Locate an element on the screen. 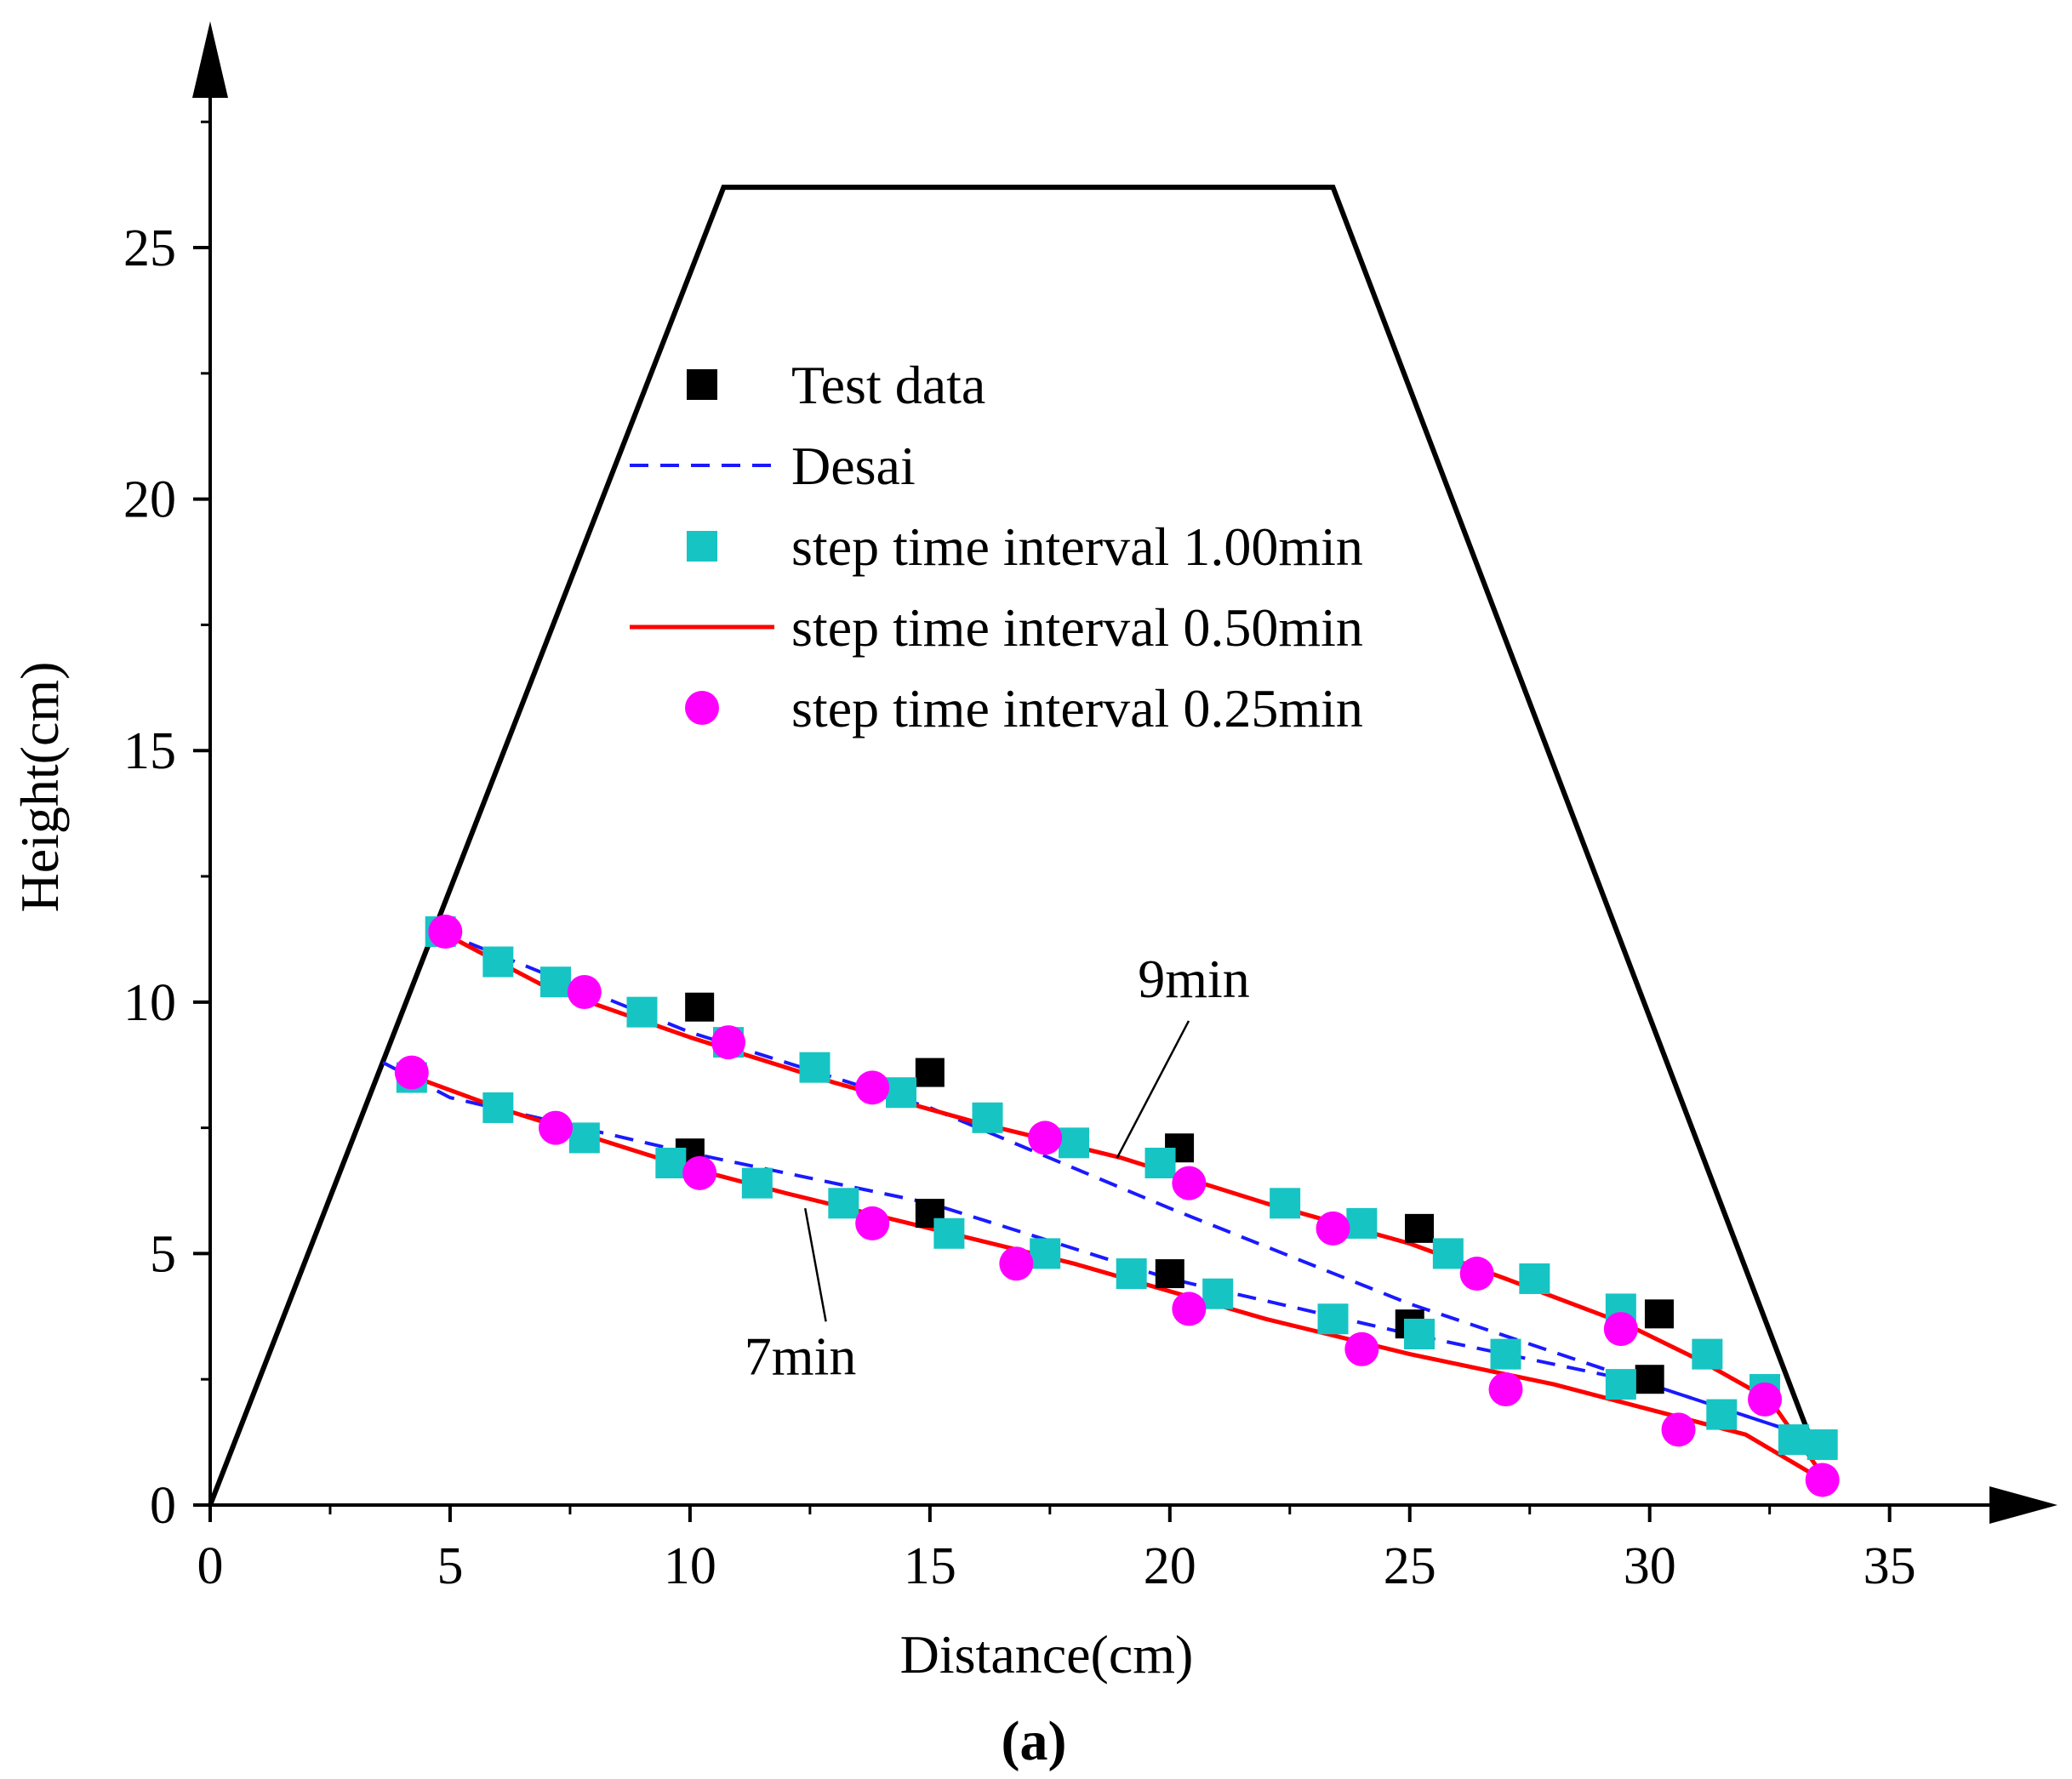  y-tick-label: 20 is located at coordinates (149, 500).